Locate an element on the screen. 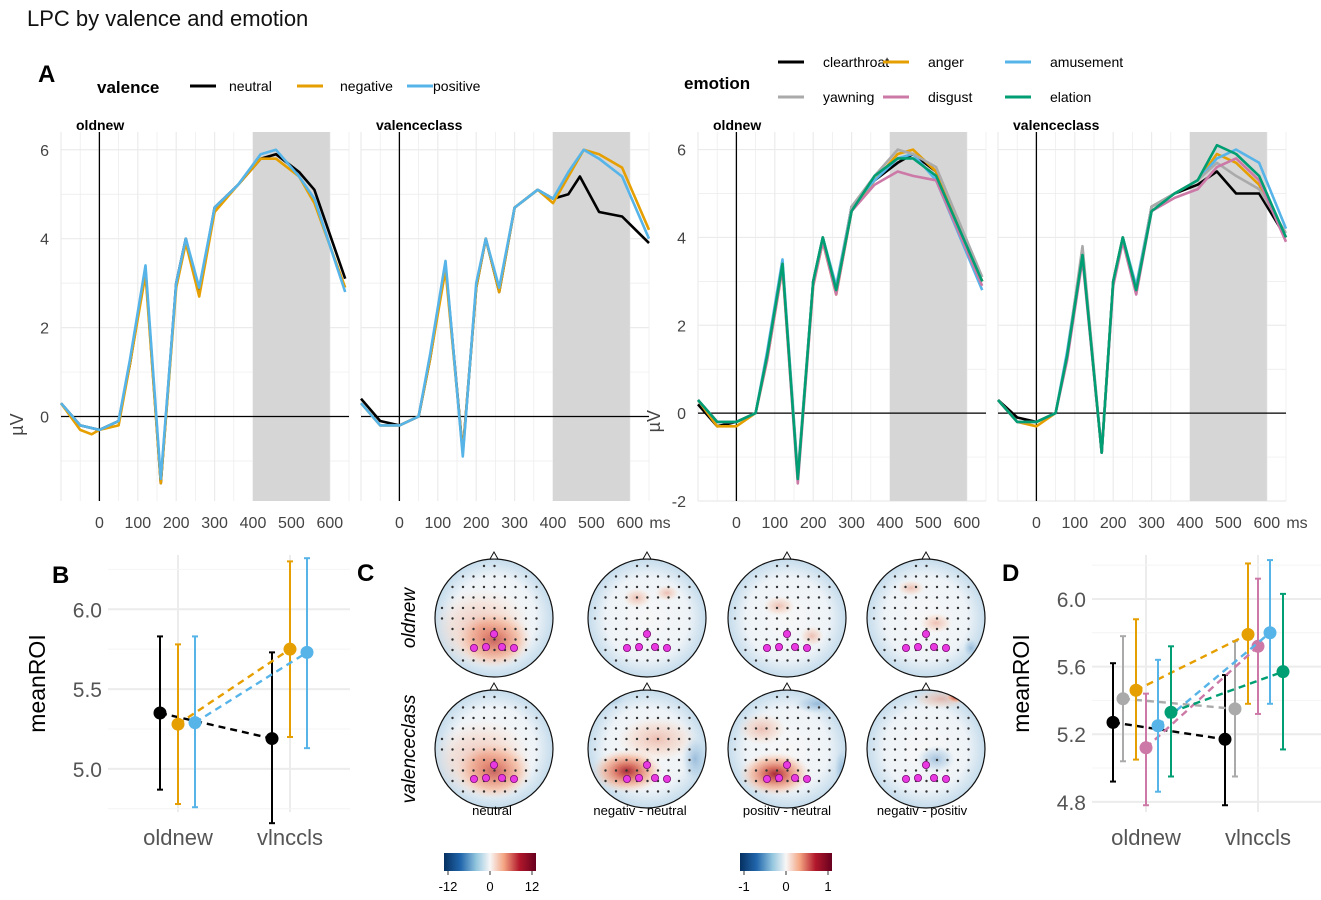 The height and width of the screenshot is (900, 1321). mean-point-positive is located at coordinates (195, 723).